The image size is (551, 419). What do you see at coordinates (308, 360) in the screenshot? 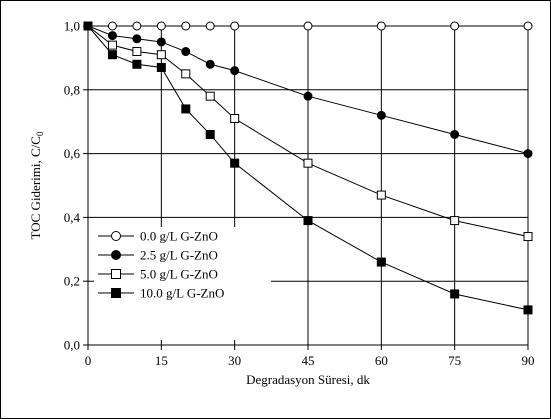
I see `x-tick-label: 45` at bounding box center [308, 360].